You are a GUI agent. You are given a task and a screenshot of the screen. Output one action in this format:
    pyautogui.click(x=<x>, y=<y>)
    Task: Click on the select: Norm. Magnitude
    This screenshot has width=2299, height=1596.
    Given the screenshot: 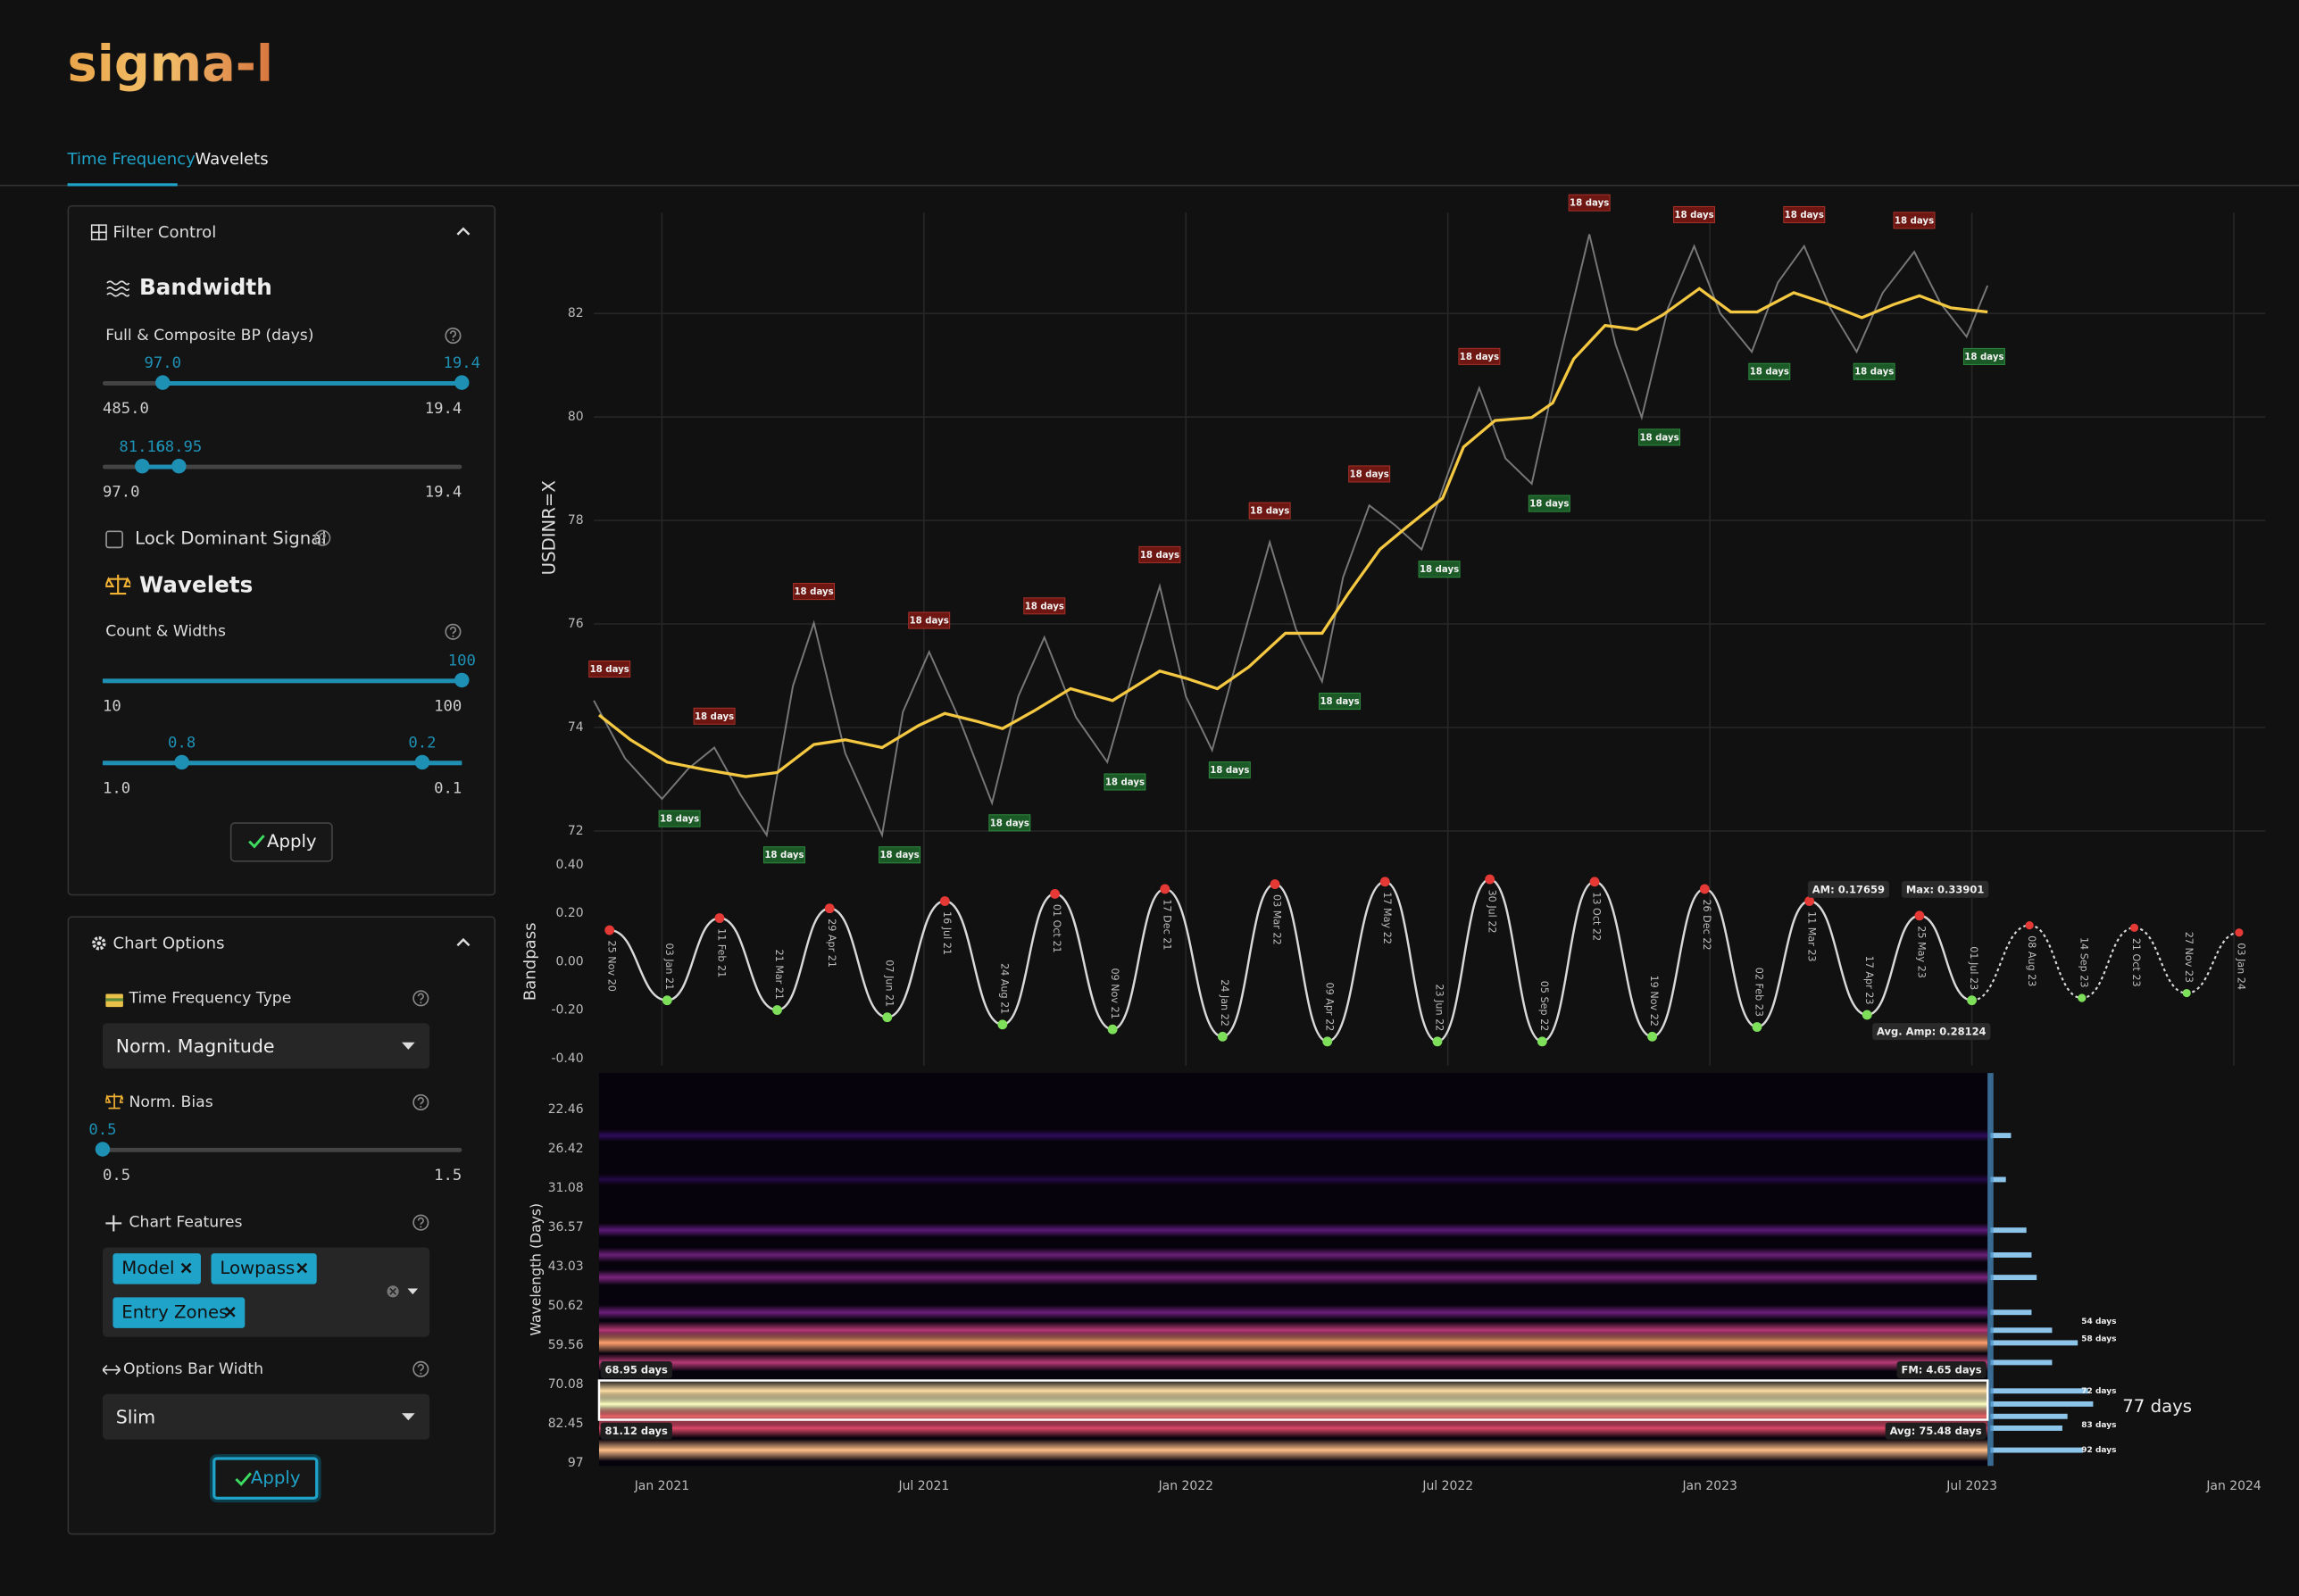 What is the action you would take?
    pyautogui.click(x=266, y=1046)
    